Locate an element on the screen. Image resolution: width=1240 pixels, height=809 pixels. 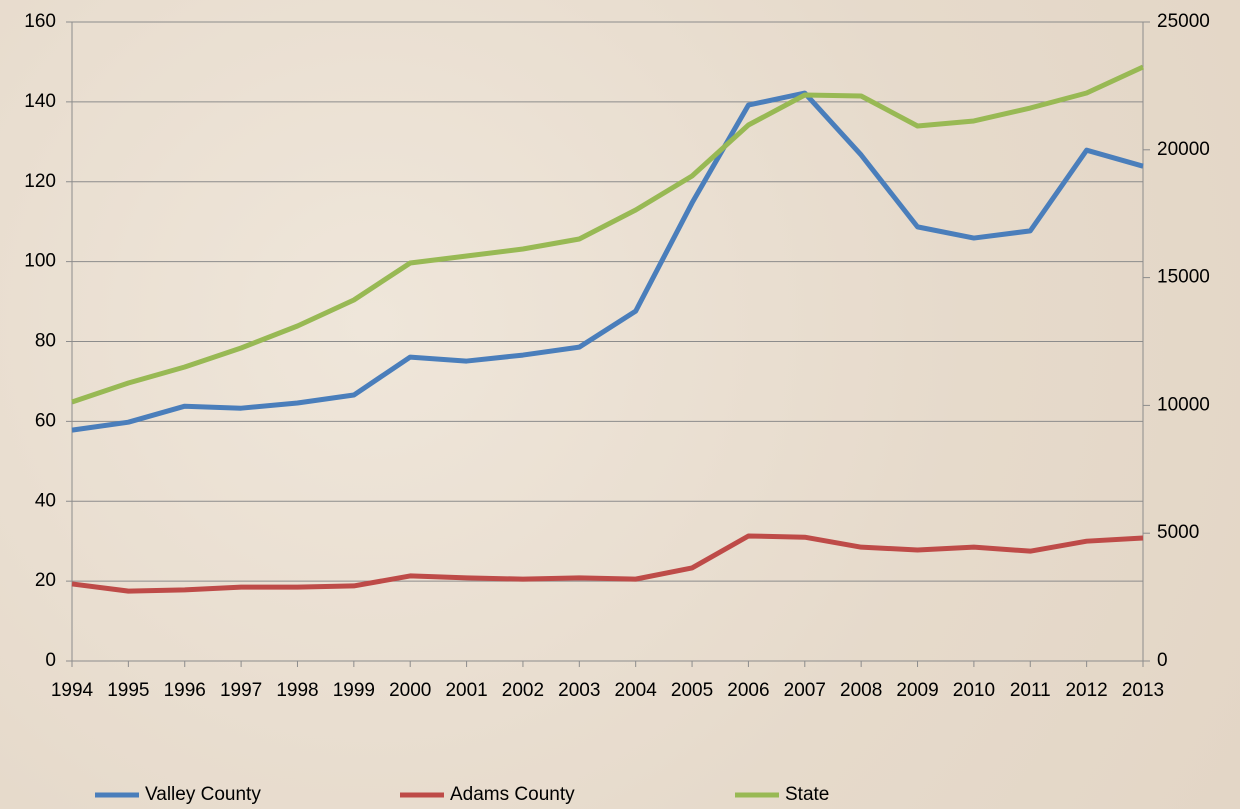
y-tick-label: 80 is located at coordinates (45, 341).